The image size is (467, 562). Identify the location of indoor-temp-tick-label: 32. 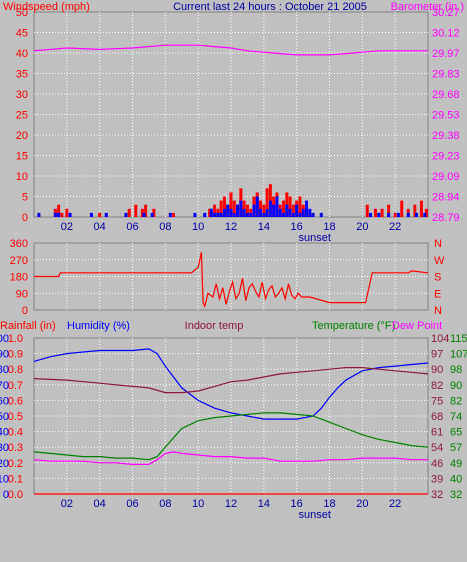
(437, 495).